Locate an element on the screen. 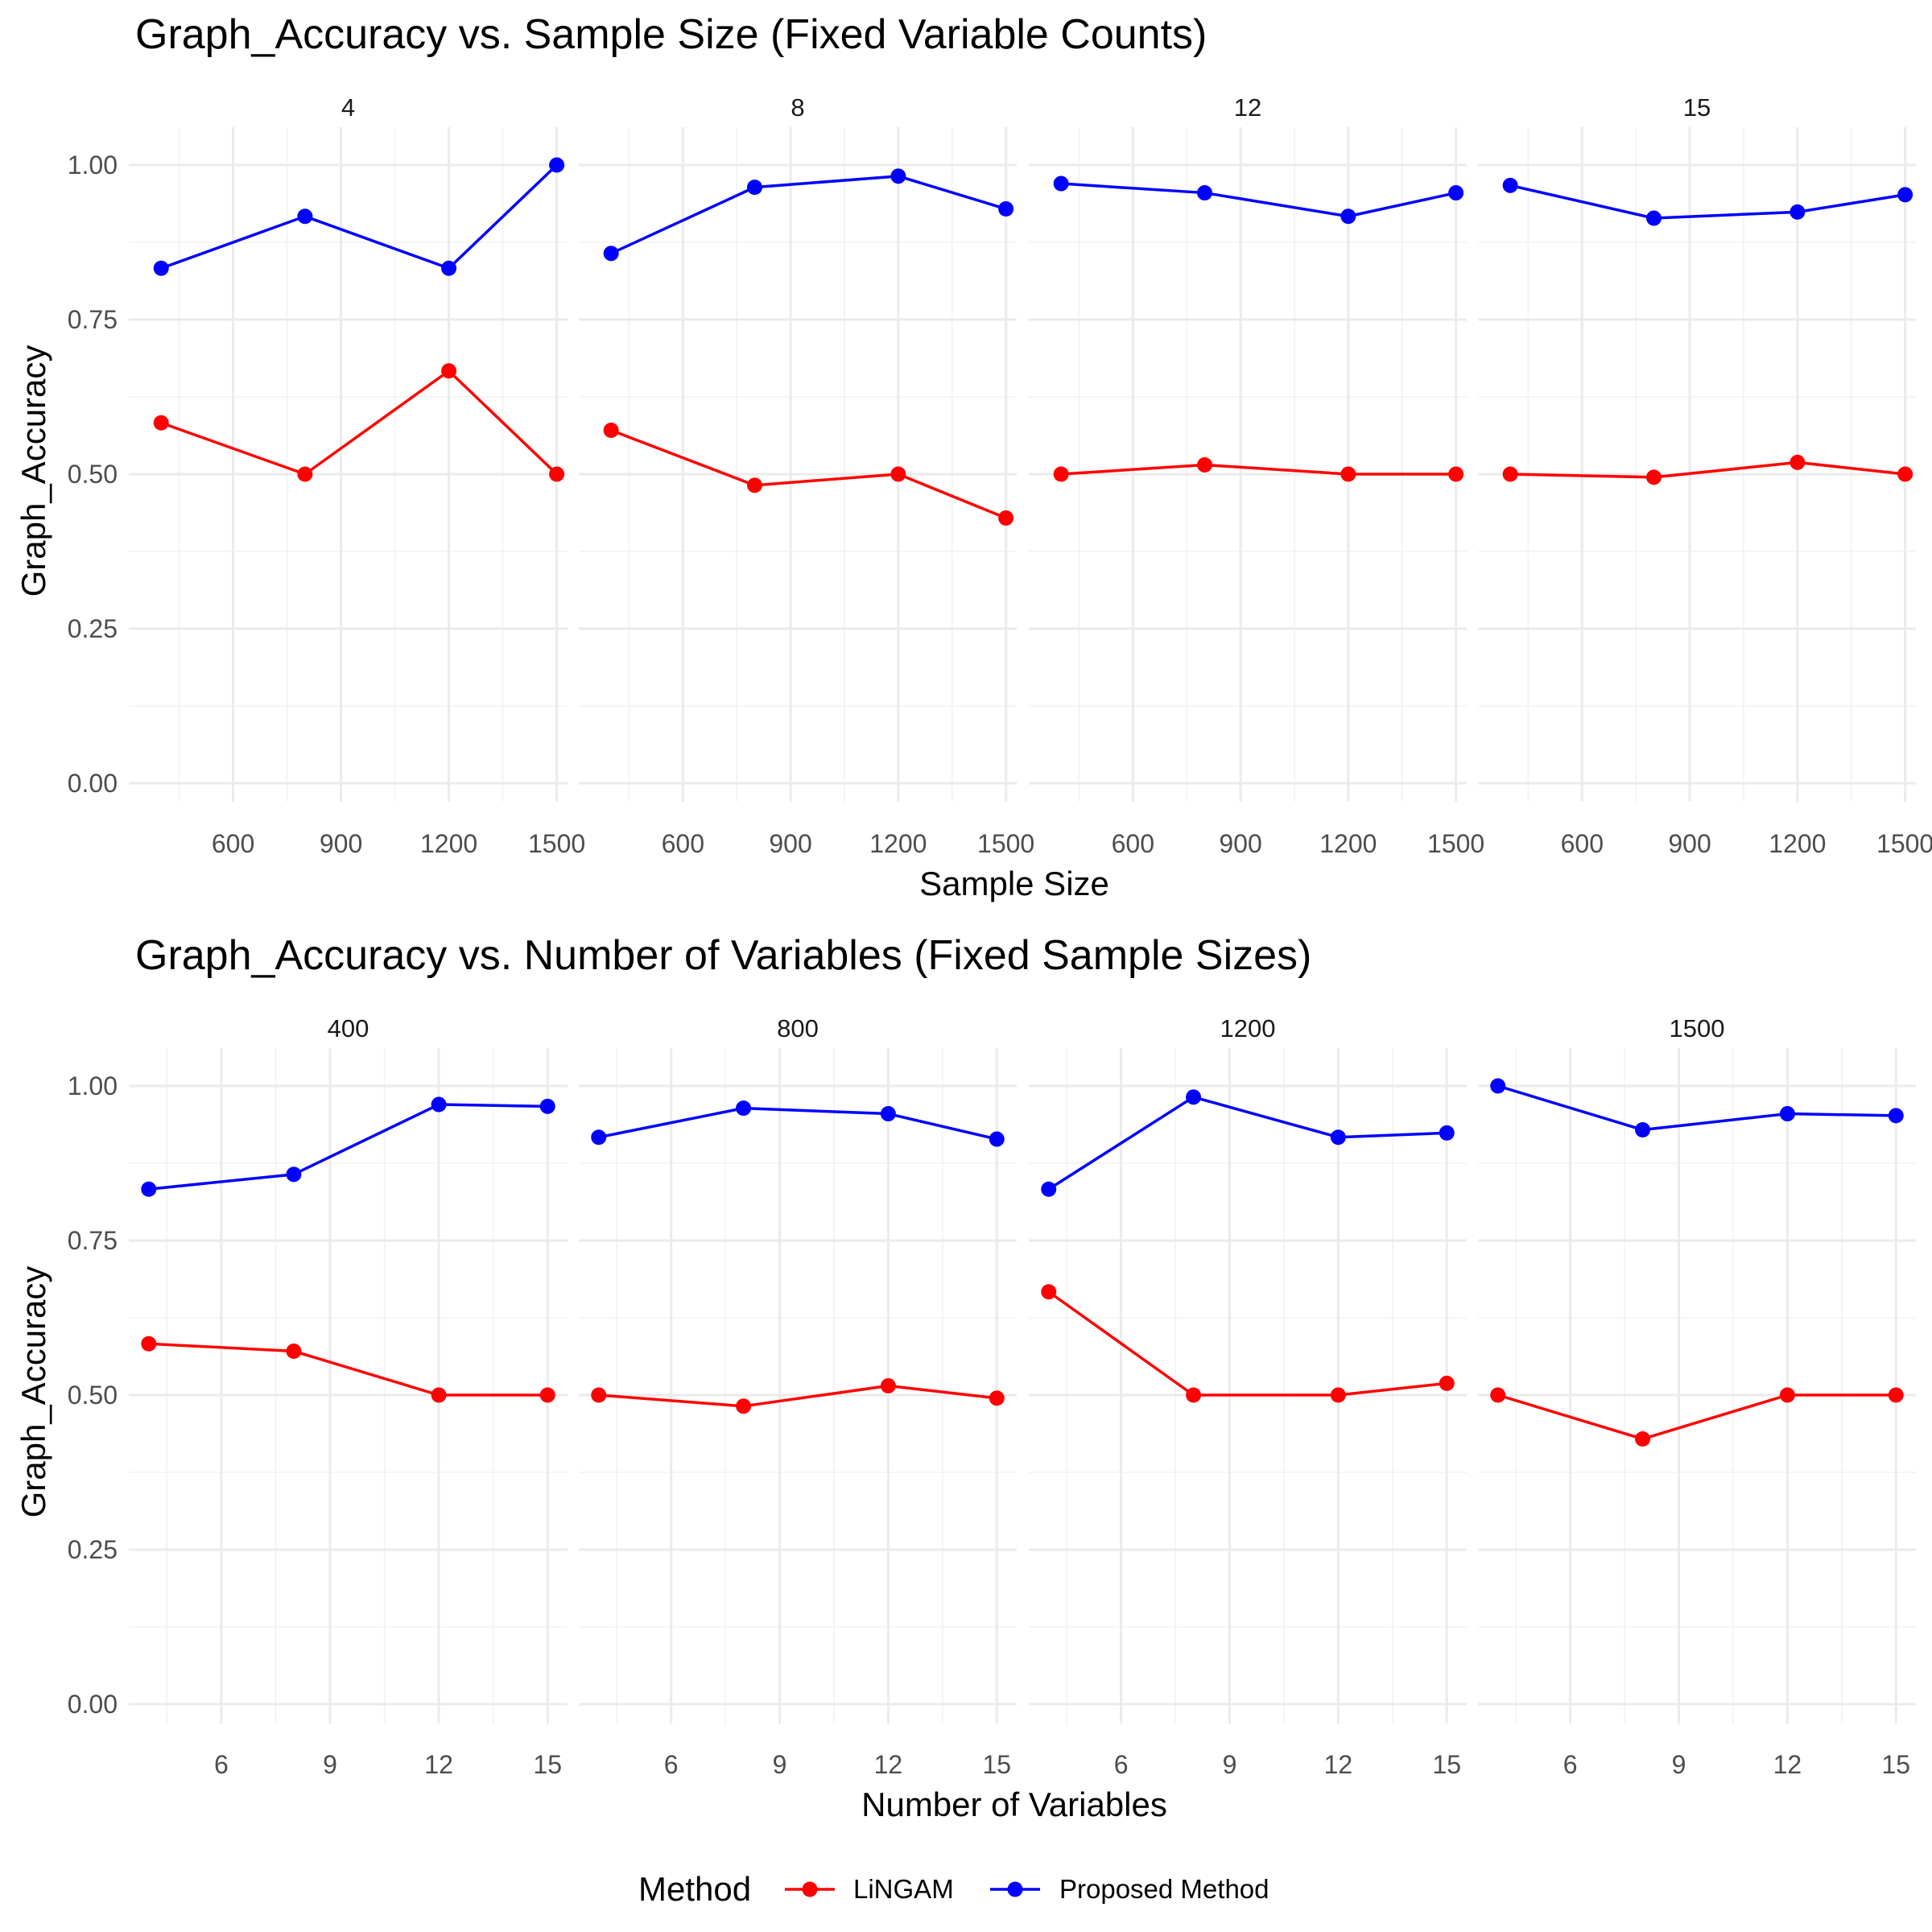 This screenshot has width=1932, height=1932. facet-strip-label: 8 is located at coordinates (797, 107).